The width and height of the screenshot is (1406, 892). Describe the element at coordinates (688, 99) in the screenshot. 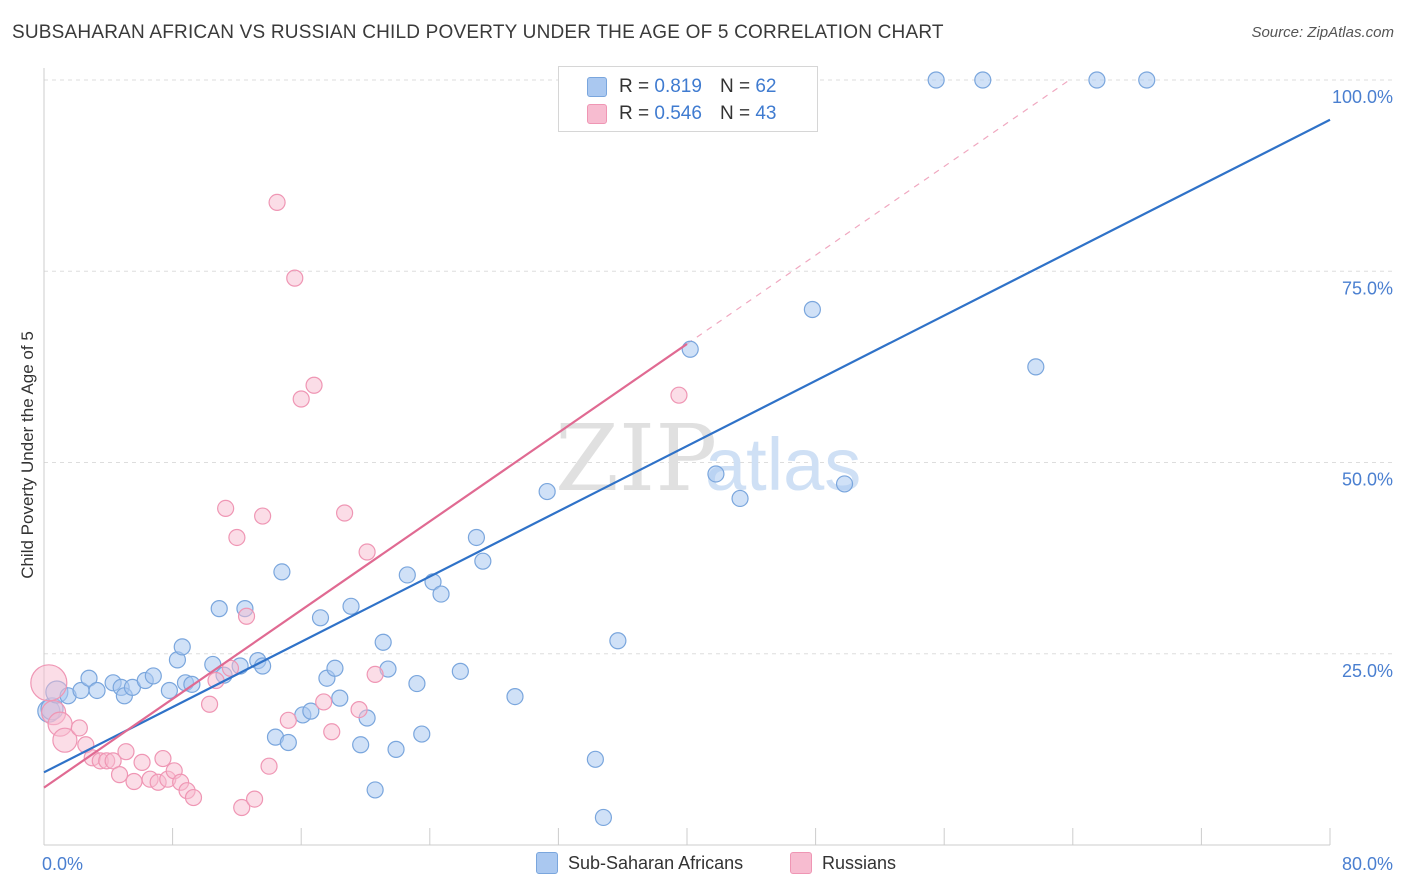

I see `legend: R = 0.819 N = 62 R = 0.546 N = 43` at that location.